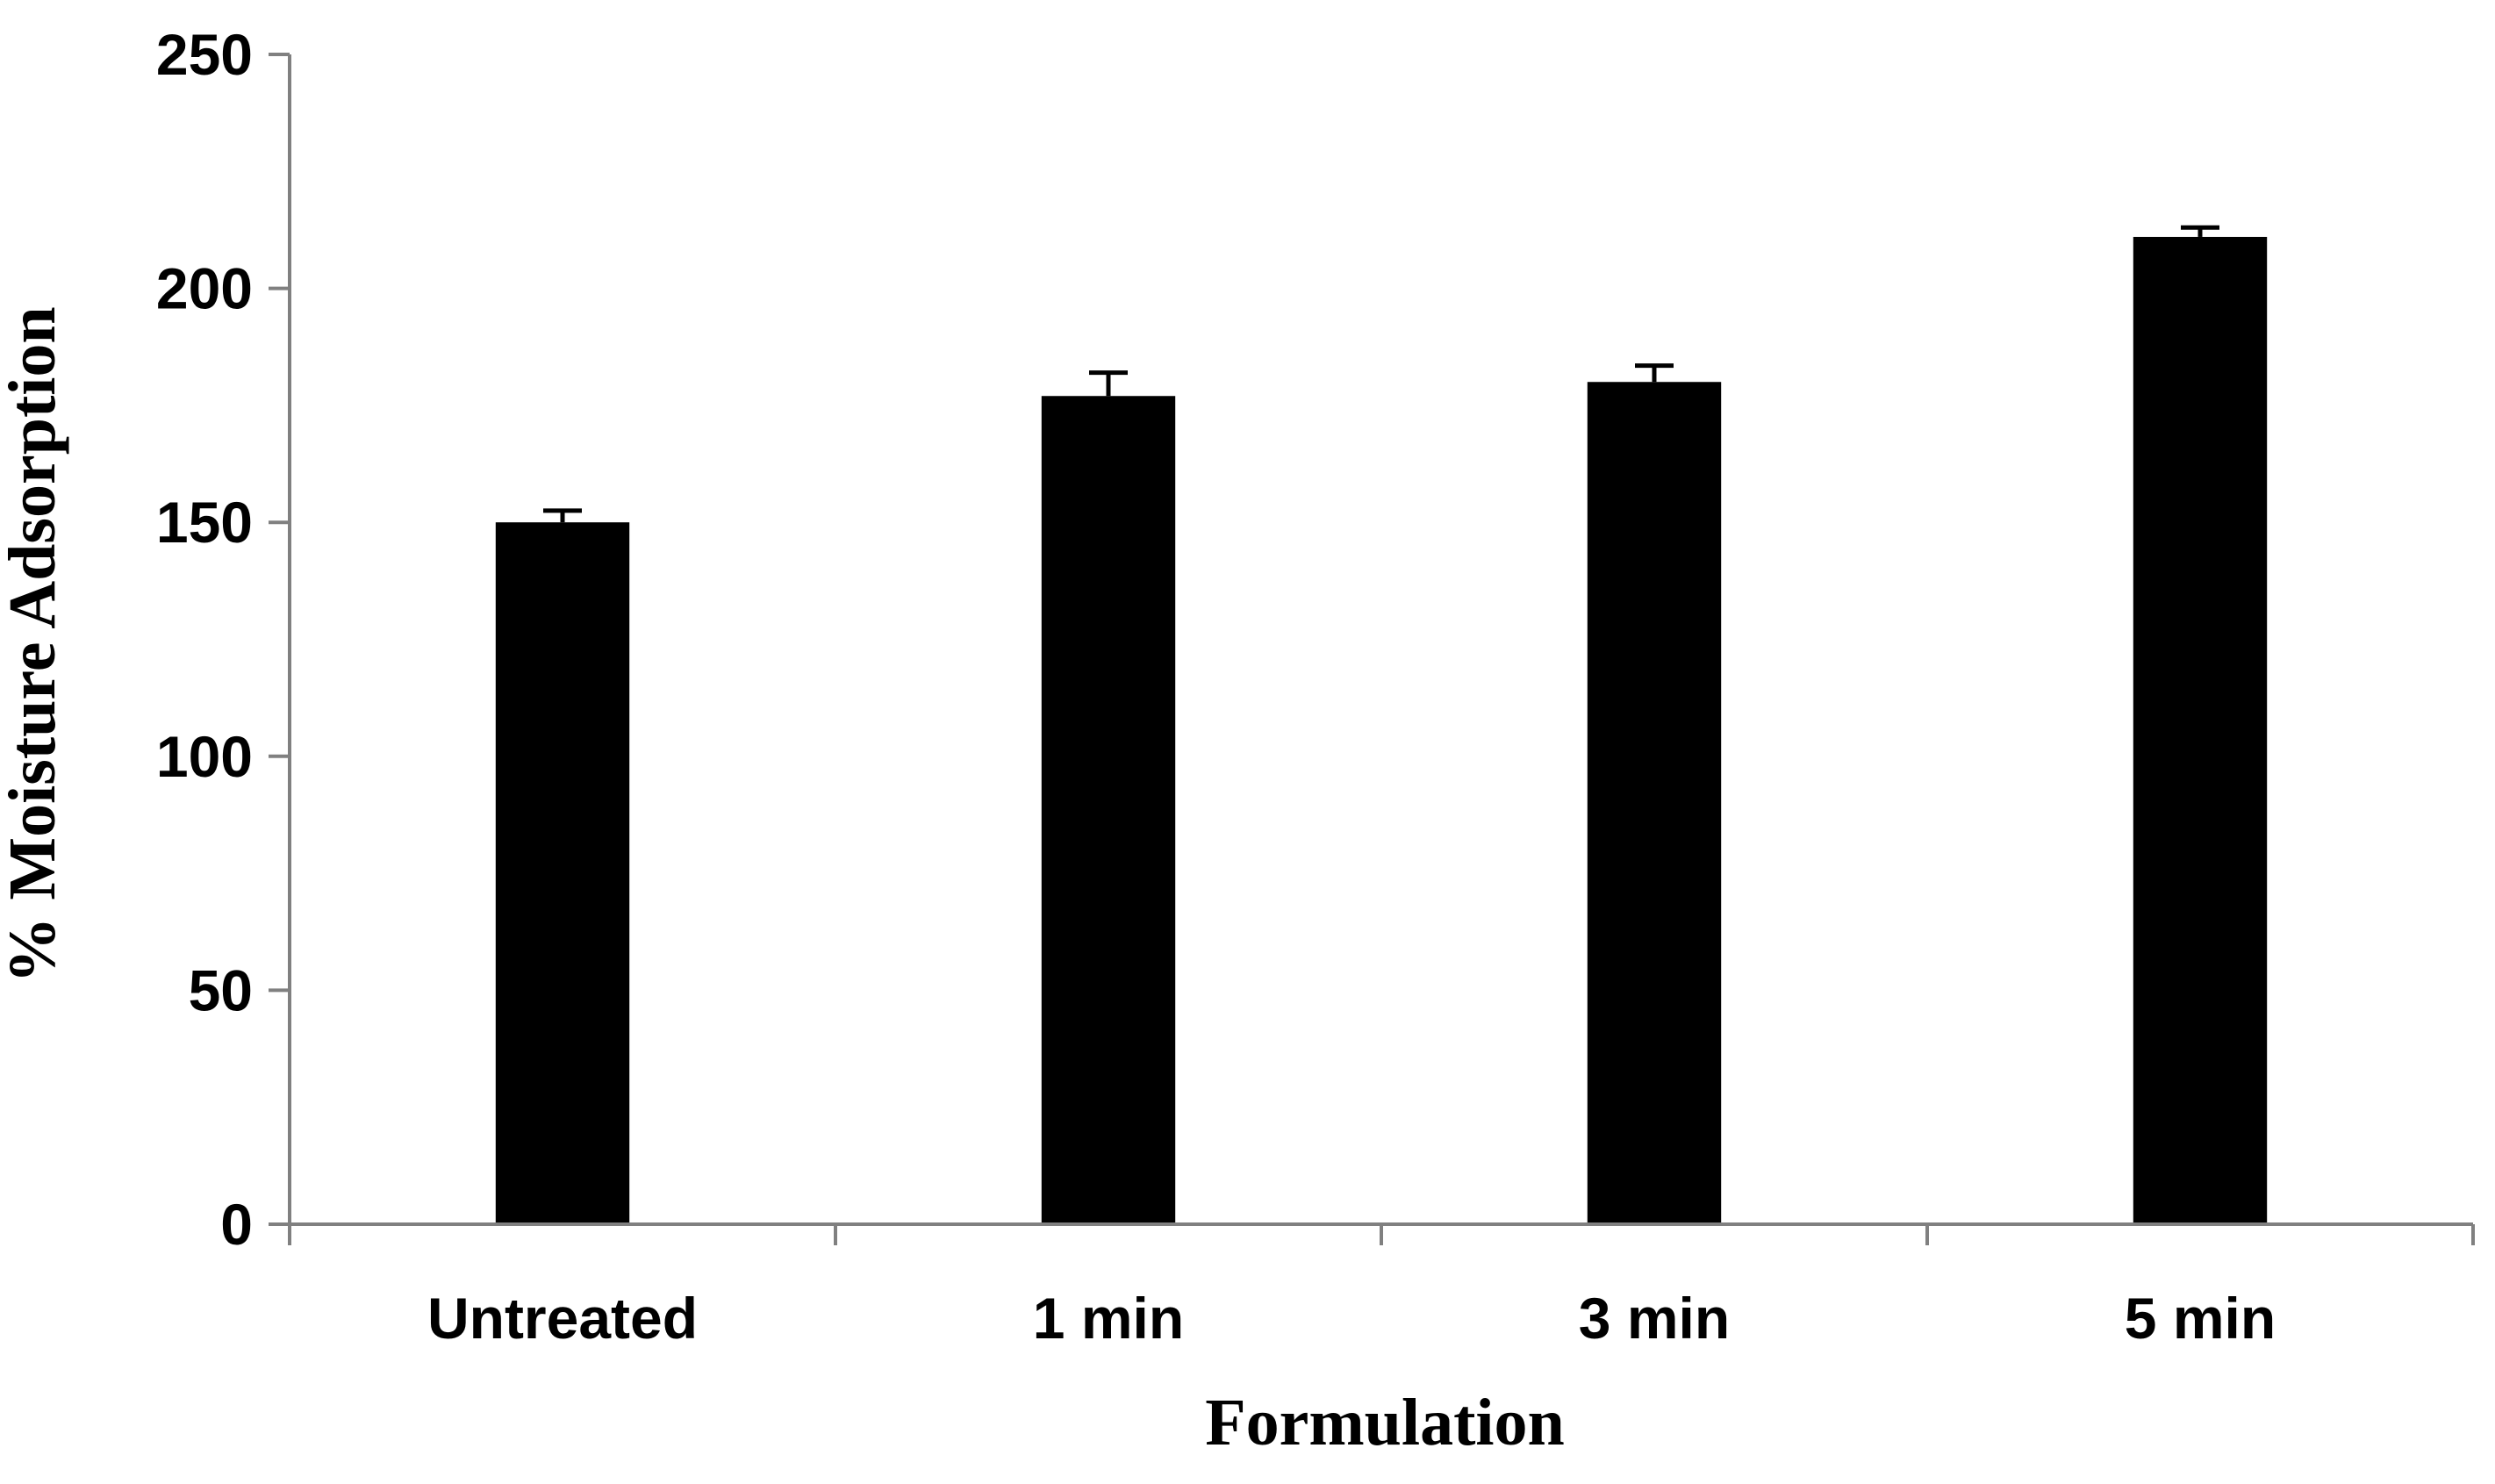  What do you see at coordinates (205, 288) in the screenshot?
I see `y-tick-label: 200` at bounding box center [205, 288].